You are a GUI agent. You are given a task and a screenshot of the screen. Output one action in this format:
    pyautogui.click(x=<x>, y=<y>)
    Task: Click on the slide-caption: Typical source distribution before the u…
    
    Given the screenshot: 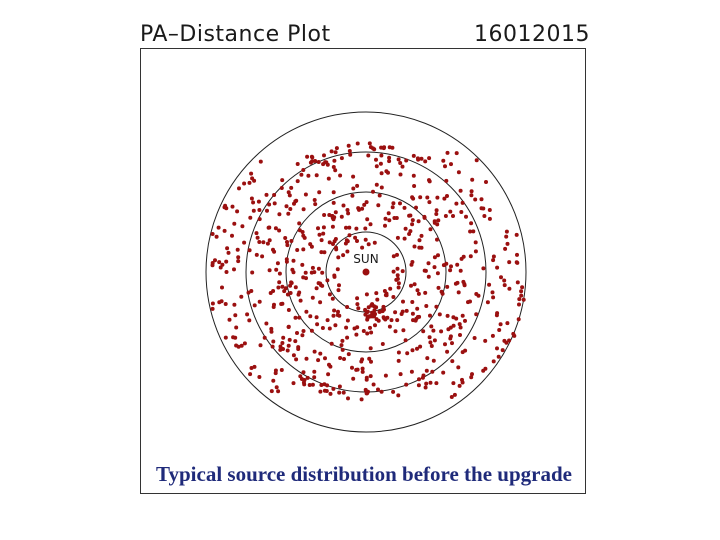 What is the action you would take?
    pyautogui.click(x=364, y=474)
    